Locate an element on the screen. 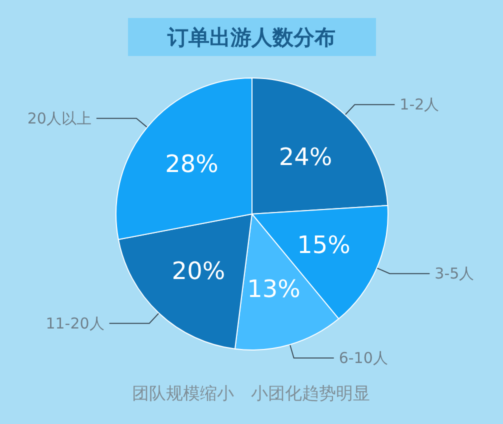 This screenshot has width=503, height=424. slice-label: 3-5人 is located at coordinates (454, 273).